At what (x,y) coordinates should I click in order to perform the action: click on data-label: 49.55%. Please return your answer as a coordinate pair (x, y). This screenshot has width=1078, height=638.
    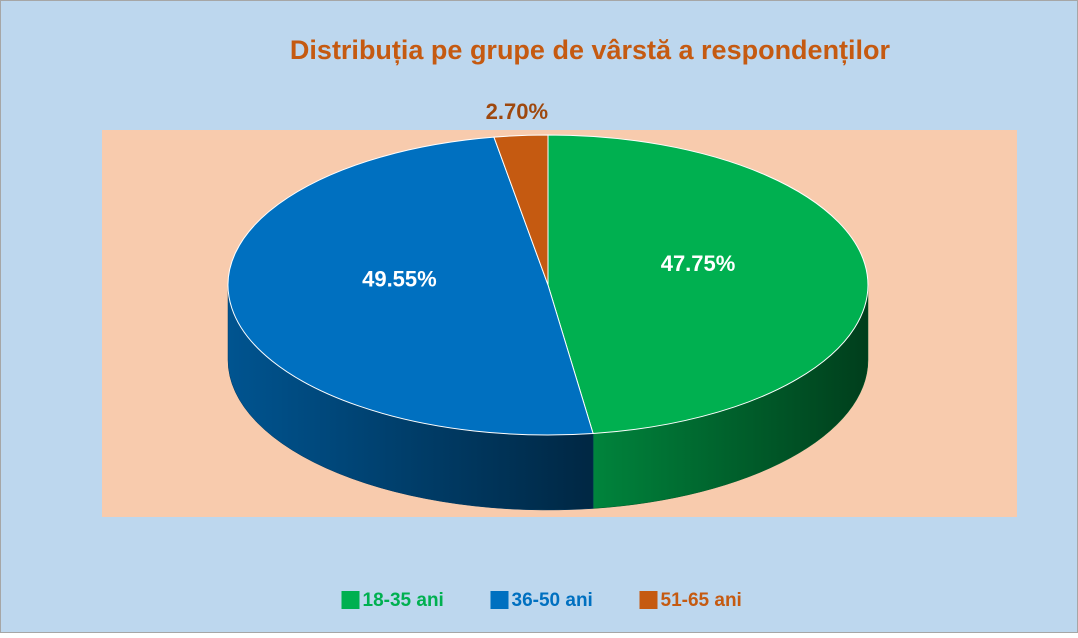
    Looking at the image, I should click on (399, 279).